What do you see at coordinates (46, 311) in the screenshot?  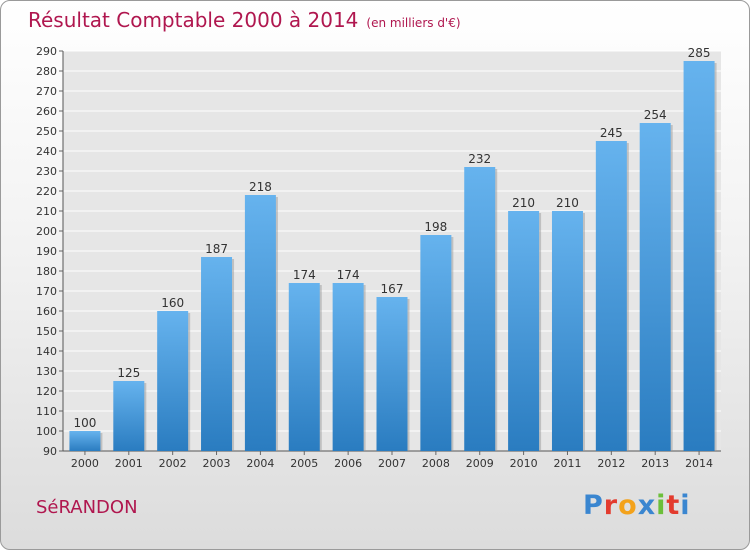 I see `y-tick-label: 160` at bounding box center [46, 311].